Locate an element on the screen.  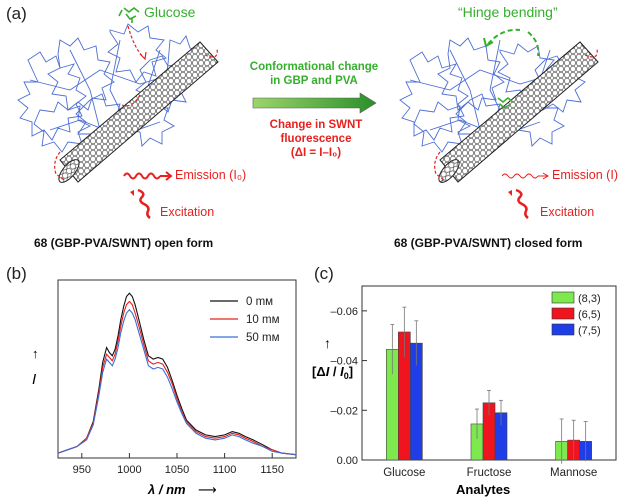
left-excitation-wave is located at coordinates (140, 203).